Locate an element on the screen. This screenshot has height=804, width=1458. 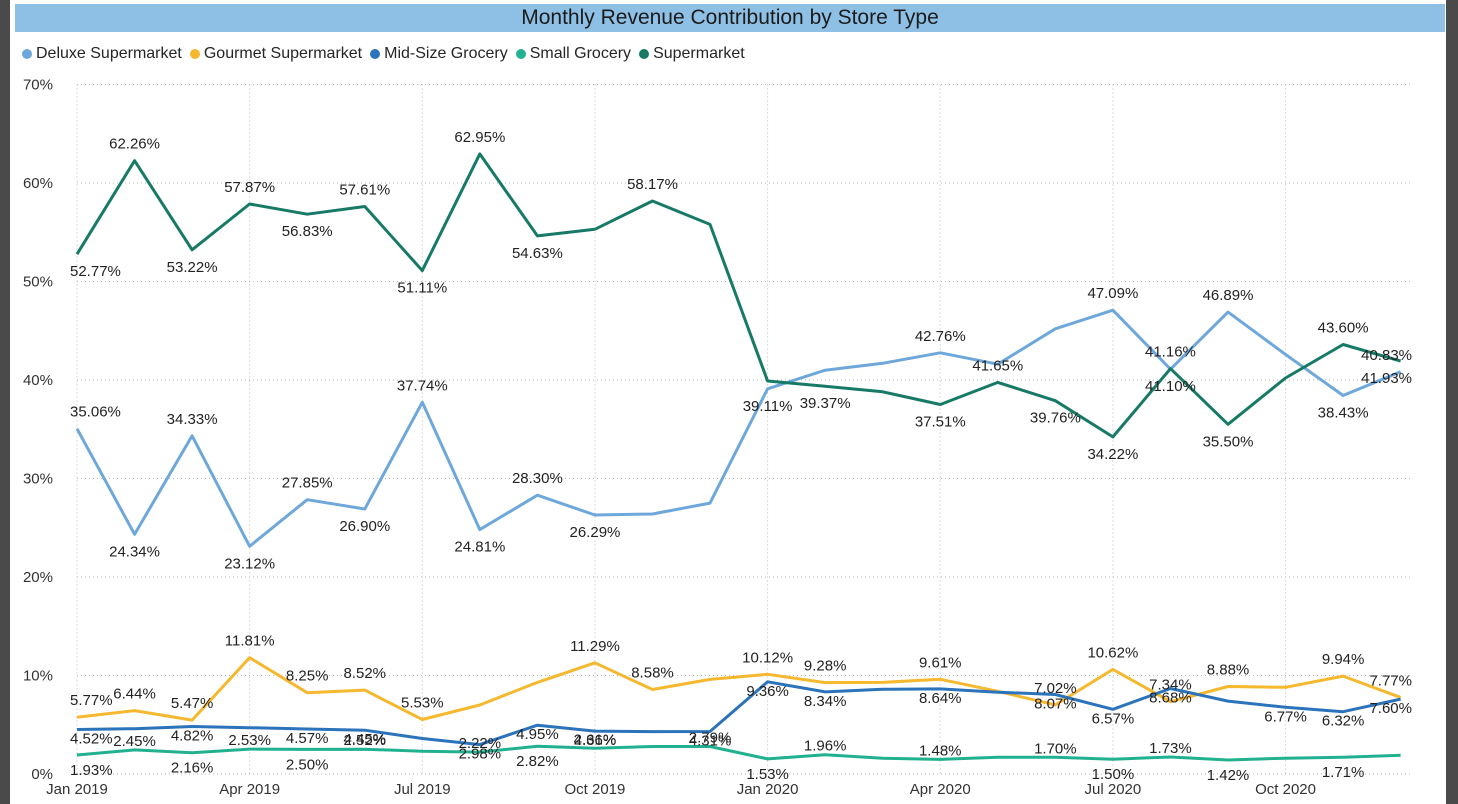
y-tick-label: 20% is located at coordinates (38, 577).